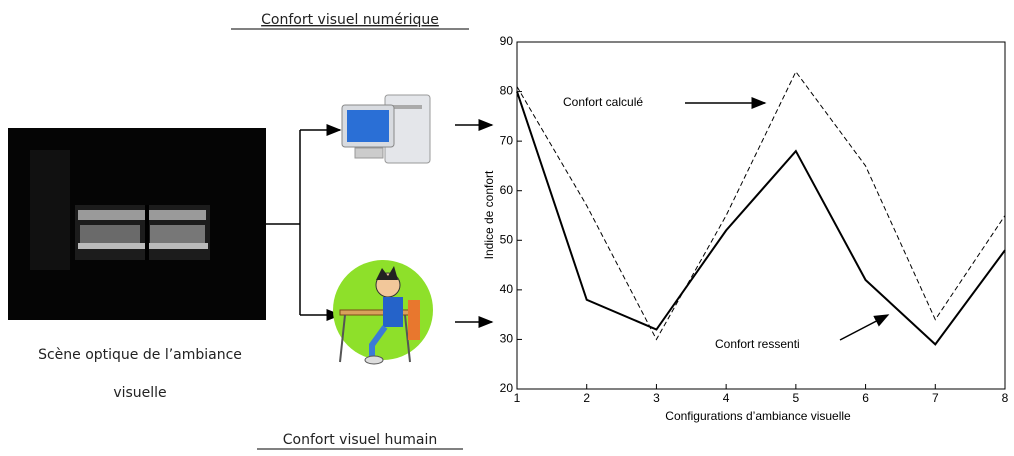 The height and width of the screenshot is (456, 1014). What do you see at coordinates (758, 416) in the screenshot?
I see `x-axis-label: Configurations d’ambiance visuelle` at bounding box center [758, 416].